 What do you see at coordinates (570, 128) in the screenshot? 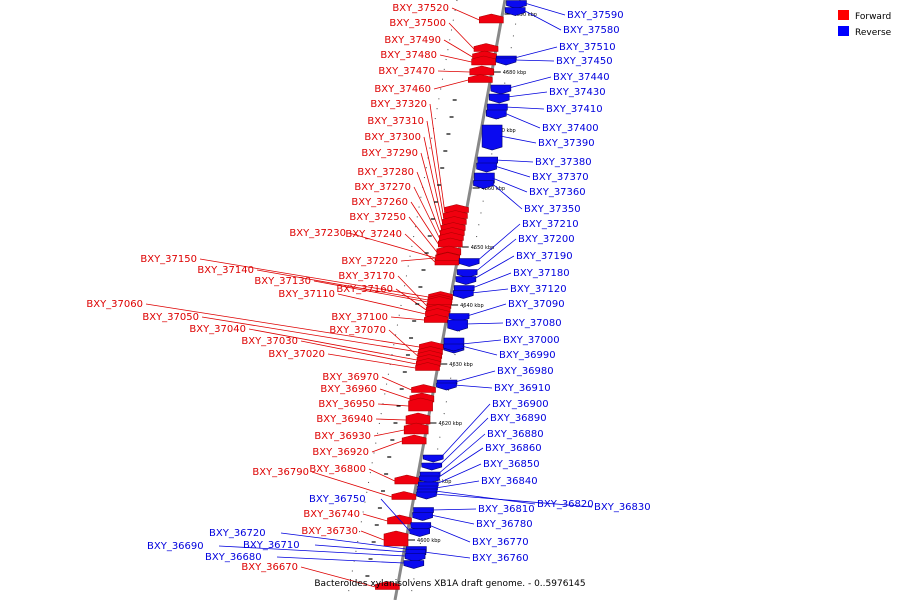
I see `reverse-gene-label: BXY_37400` at bounding box center [570, 128].